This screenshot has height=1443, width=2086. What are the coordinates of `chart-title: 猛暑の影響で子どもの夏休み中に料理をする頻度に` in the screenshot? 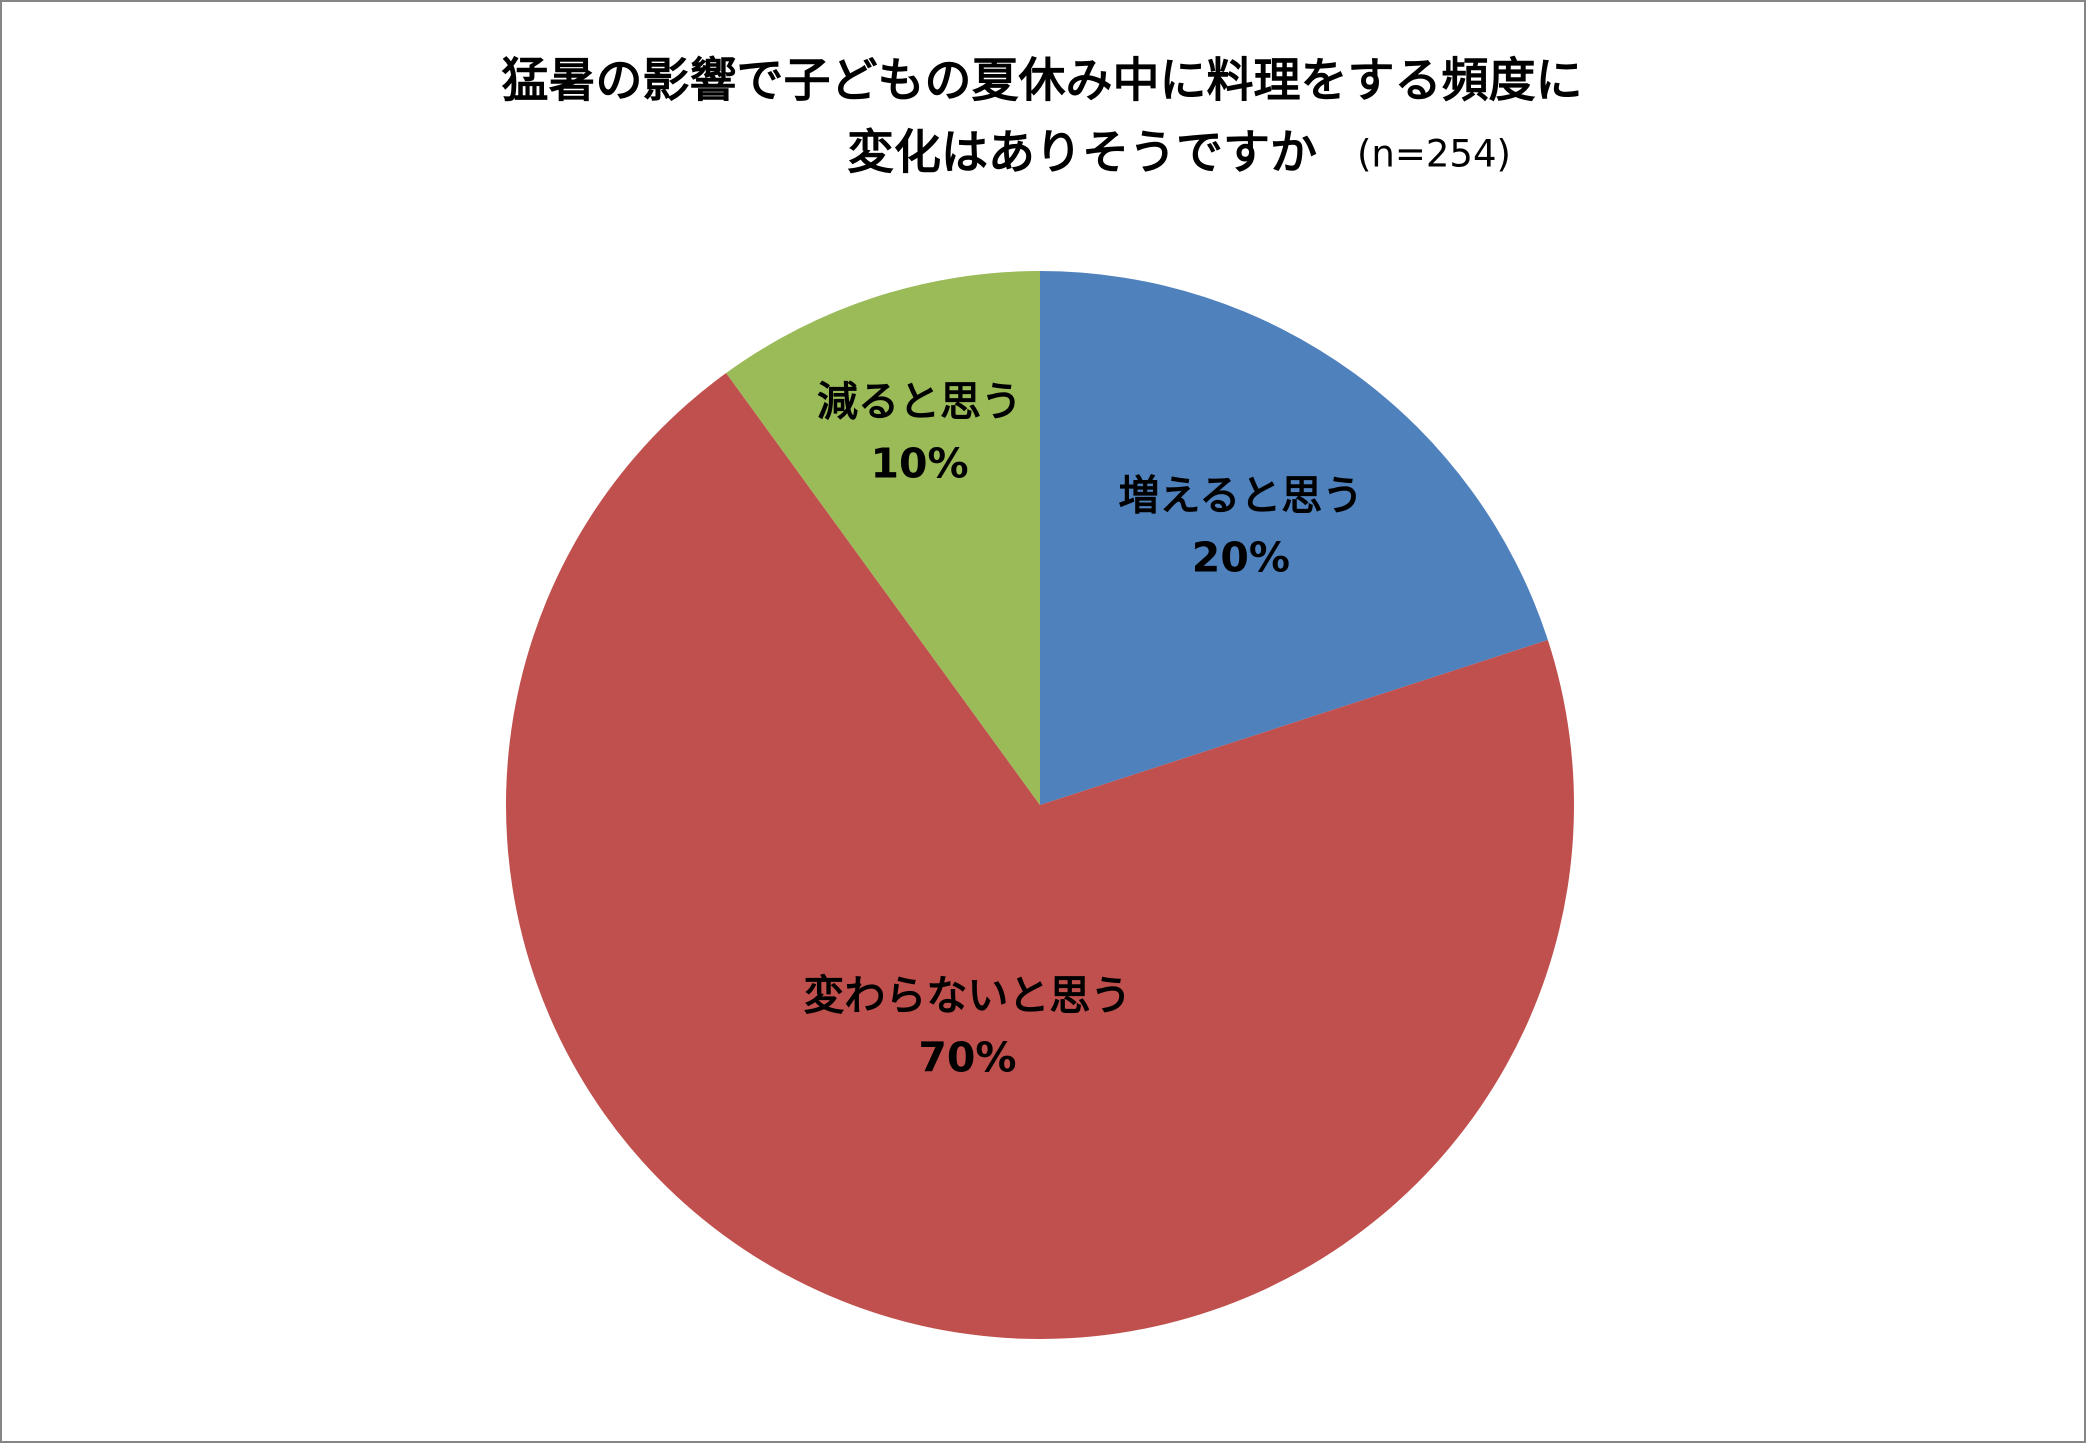 It's located at (1042, 81).